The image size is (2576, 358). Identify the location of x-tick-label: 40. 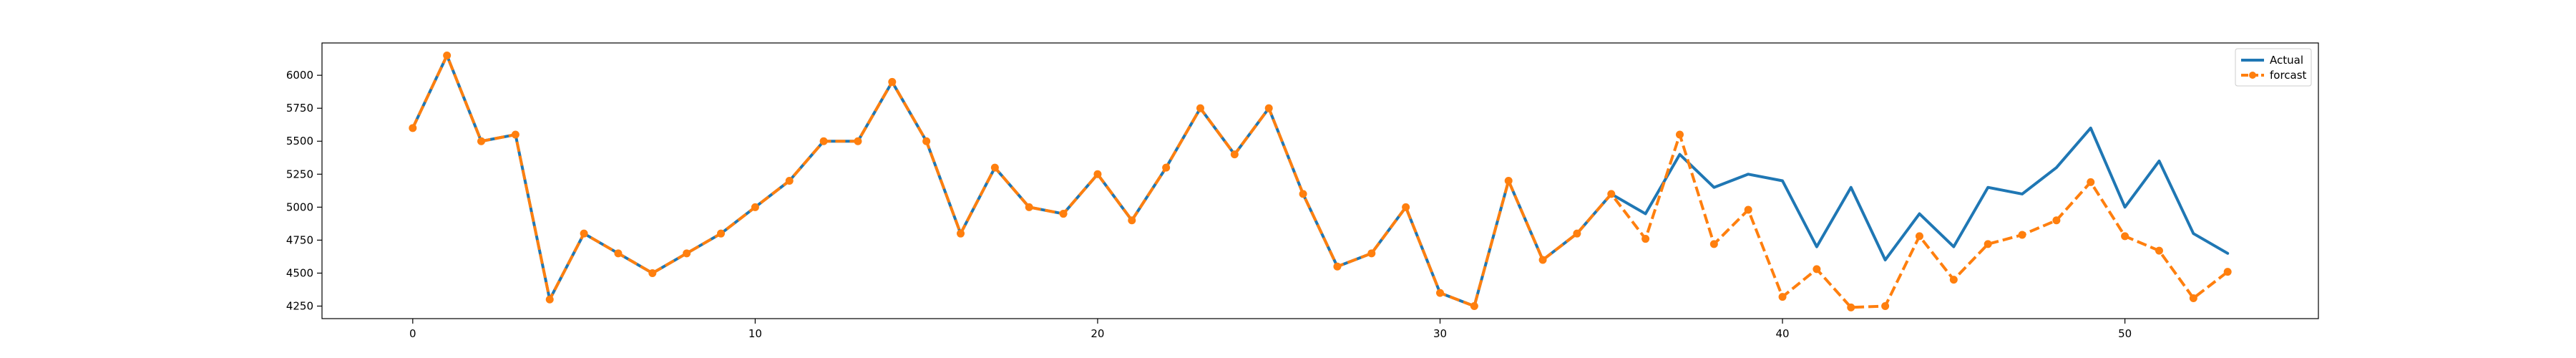
(1783, 333).